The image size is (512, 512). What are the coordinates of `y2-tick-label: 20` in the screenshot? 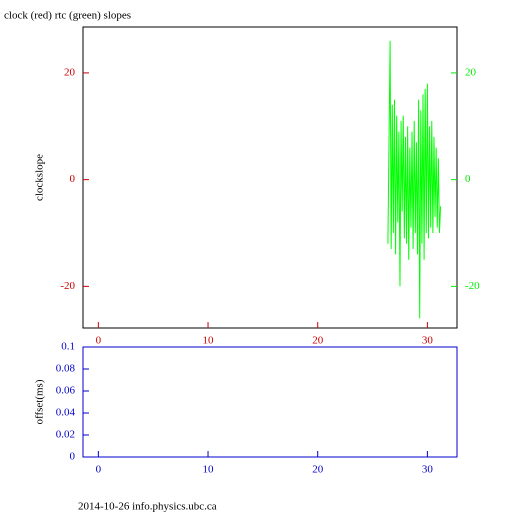 It's located at (471, 72).